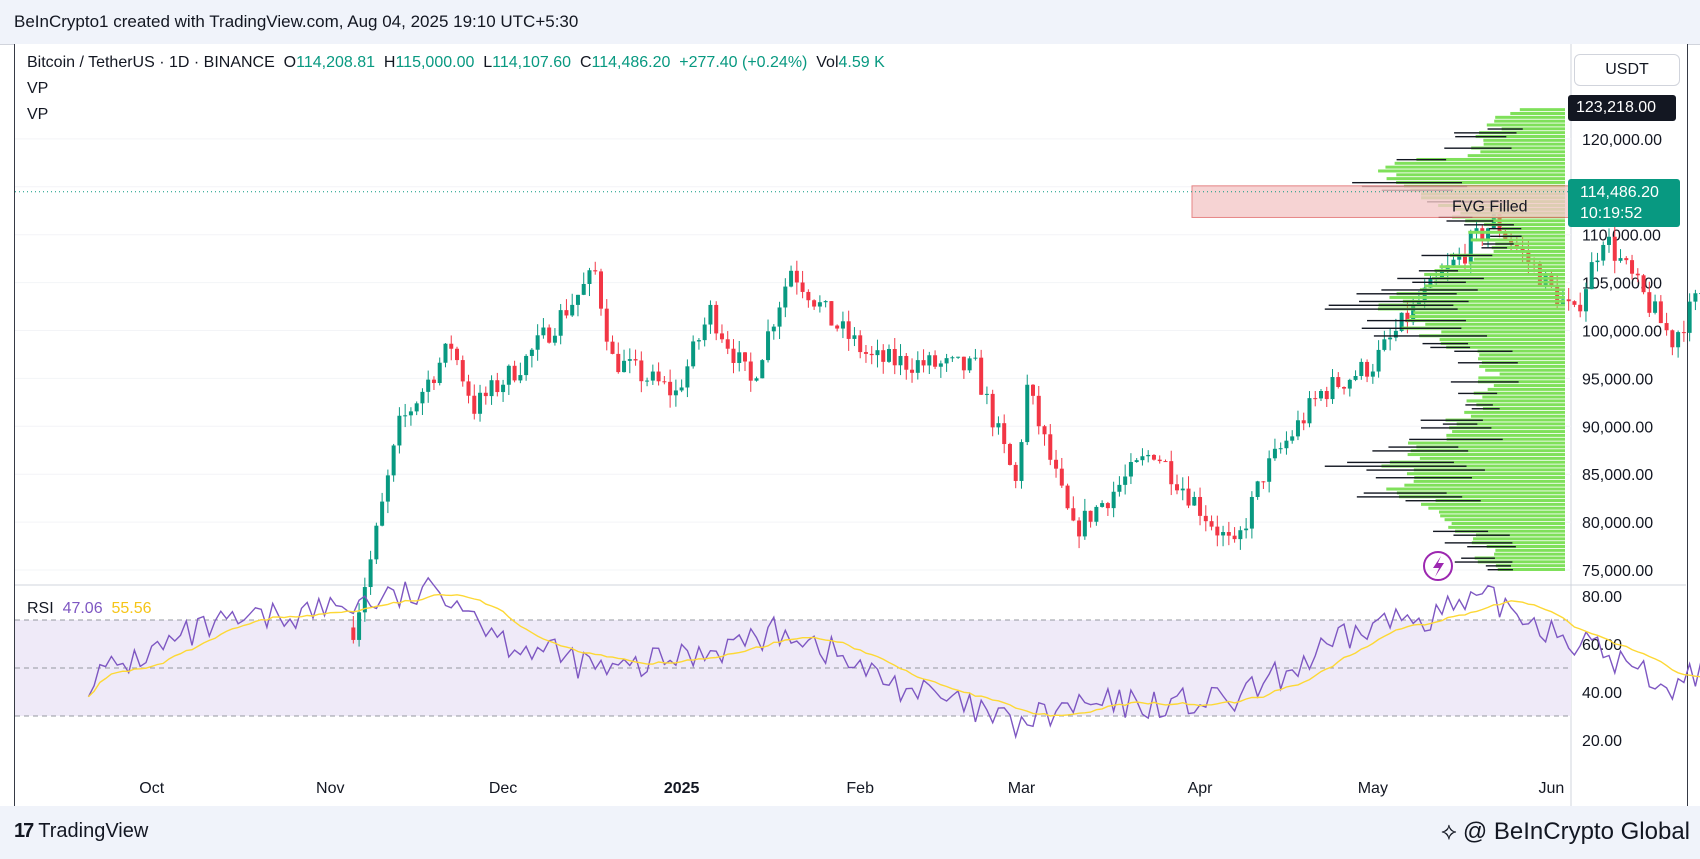  What do you see at coordinates (1617, 475) in the screenshot?
I see `price-tick-label: 85,000.00` at bounding box center [1617, 475].